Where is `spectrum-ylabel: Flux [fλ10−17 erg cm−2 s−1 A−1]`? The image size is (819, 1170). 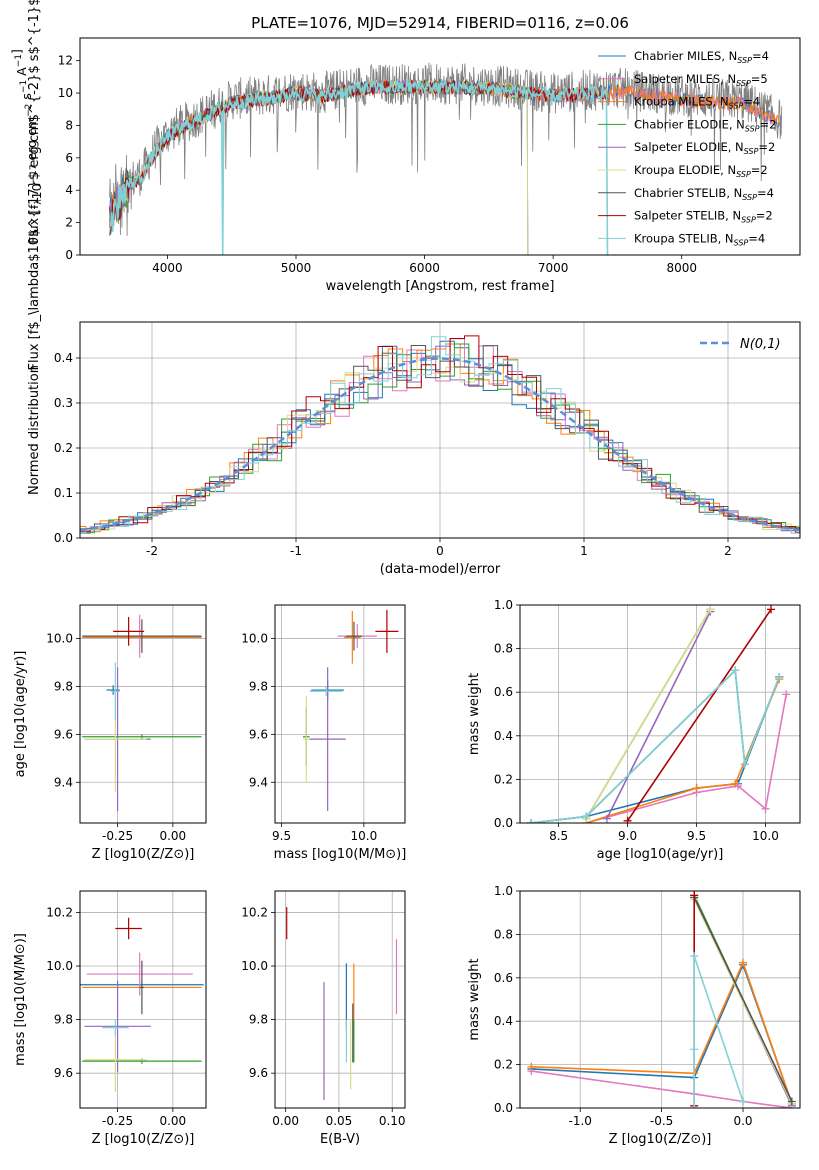
spectrum-ylabel: Flux [fλ10−17 erg cm−2 s−1 A−1] is located at coordinates (26, 146).